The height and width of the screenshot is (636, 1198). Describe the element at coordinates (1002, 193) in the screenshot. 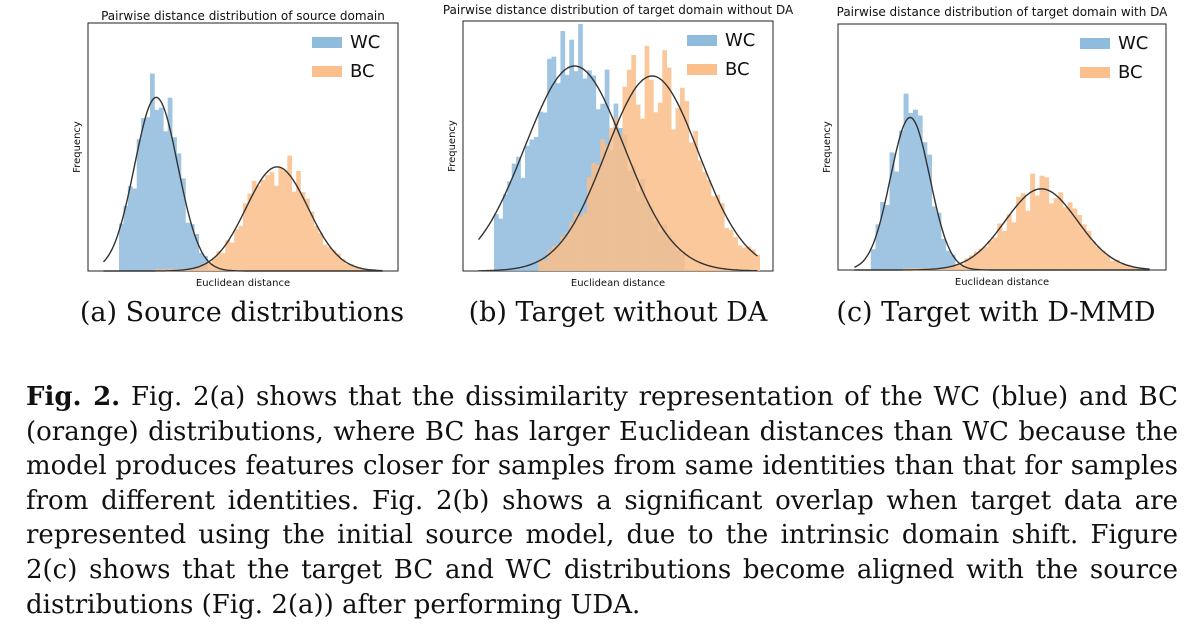

I see `curve-wc` at that location.